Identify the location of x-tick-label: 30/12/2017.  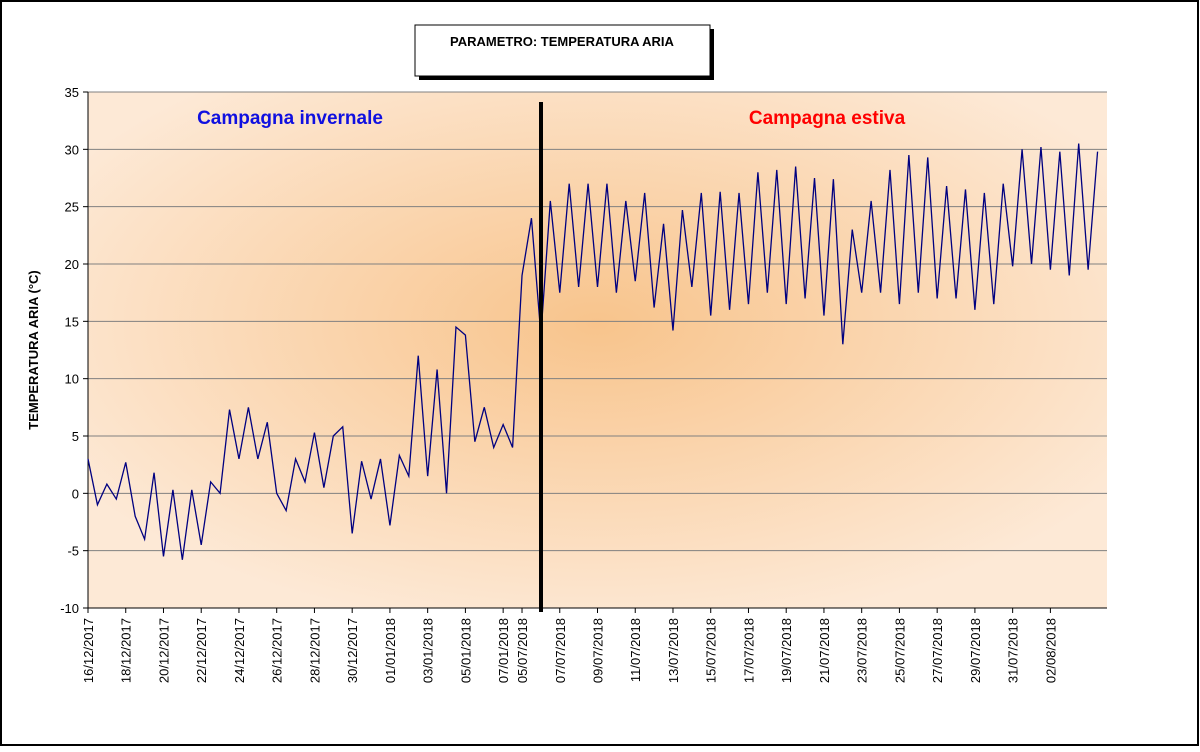
(352, 650).